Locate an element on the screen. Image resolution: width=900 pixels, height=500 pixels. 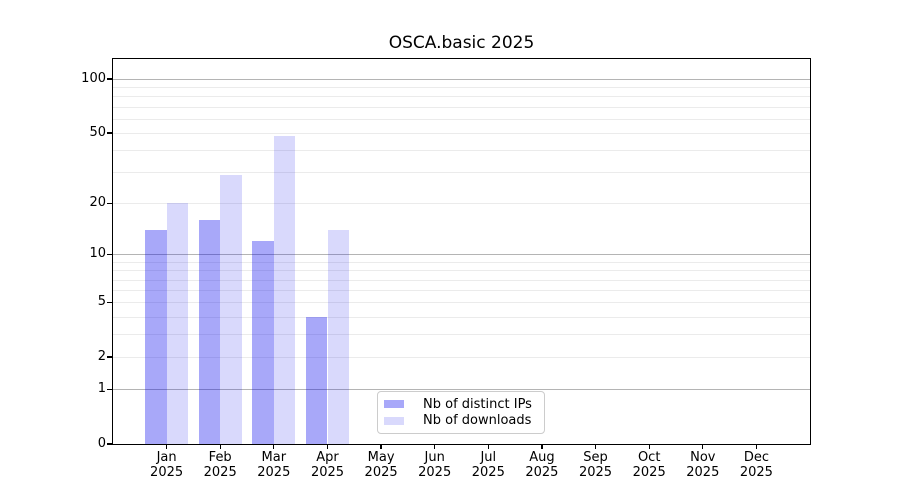
y-tick-label: 20 is located at coordinates (97, 203).